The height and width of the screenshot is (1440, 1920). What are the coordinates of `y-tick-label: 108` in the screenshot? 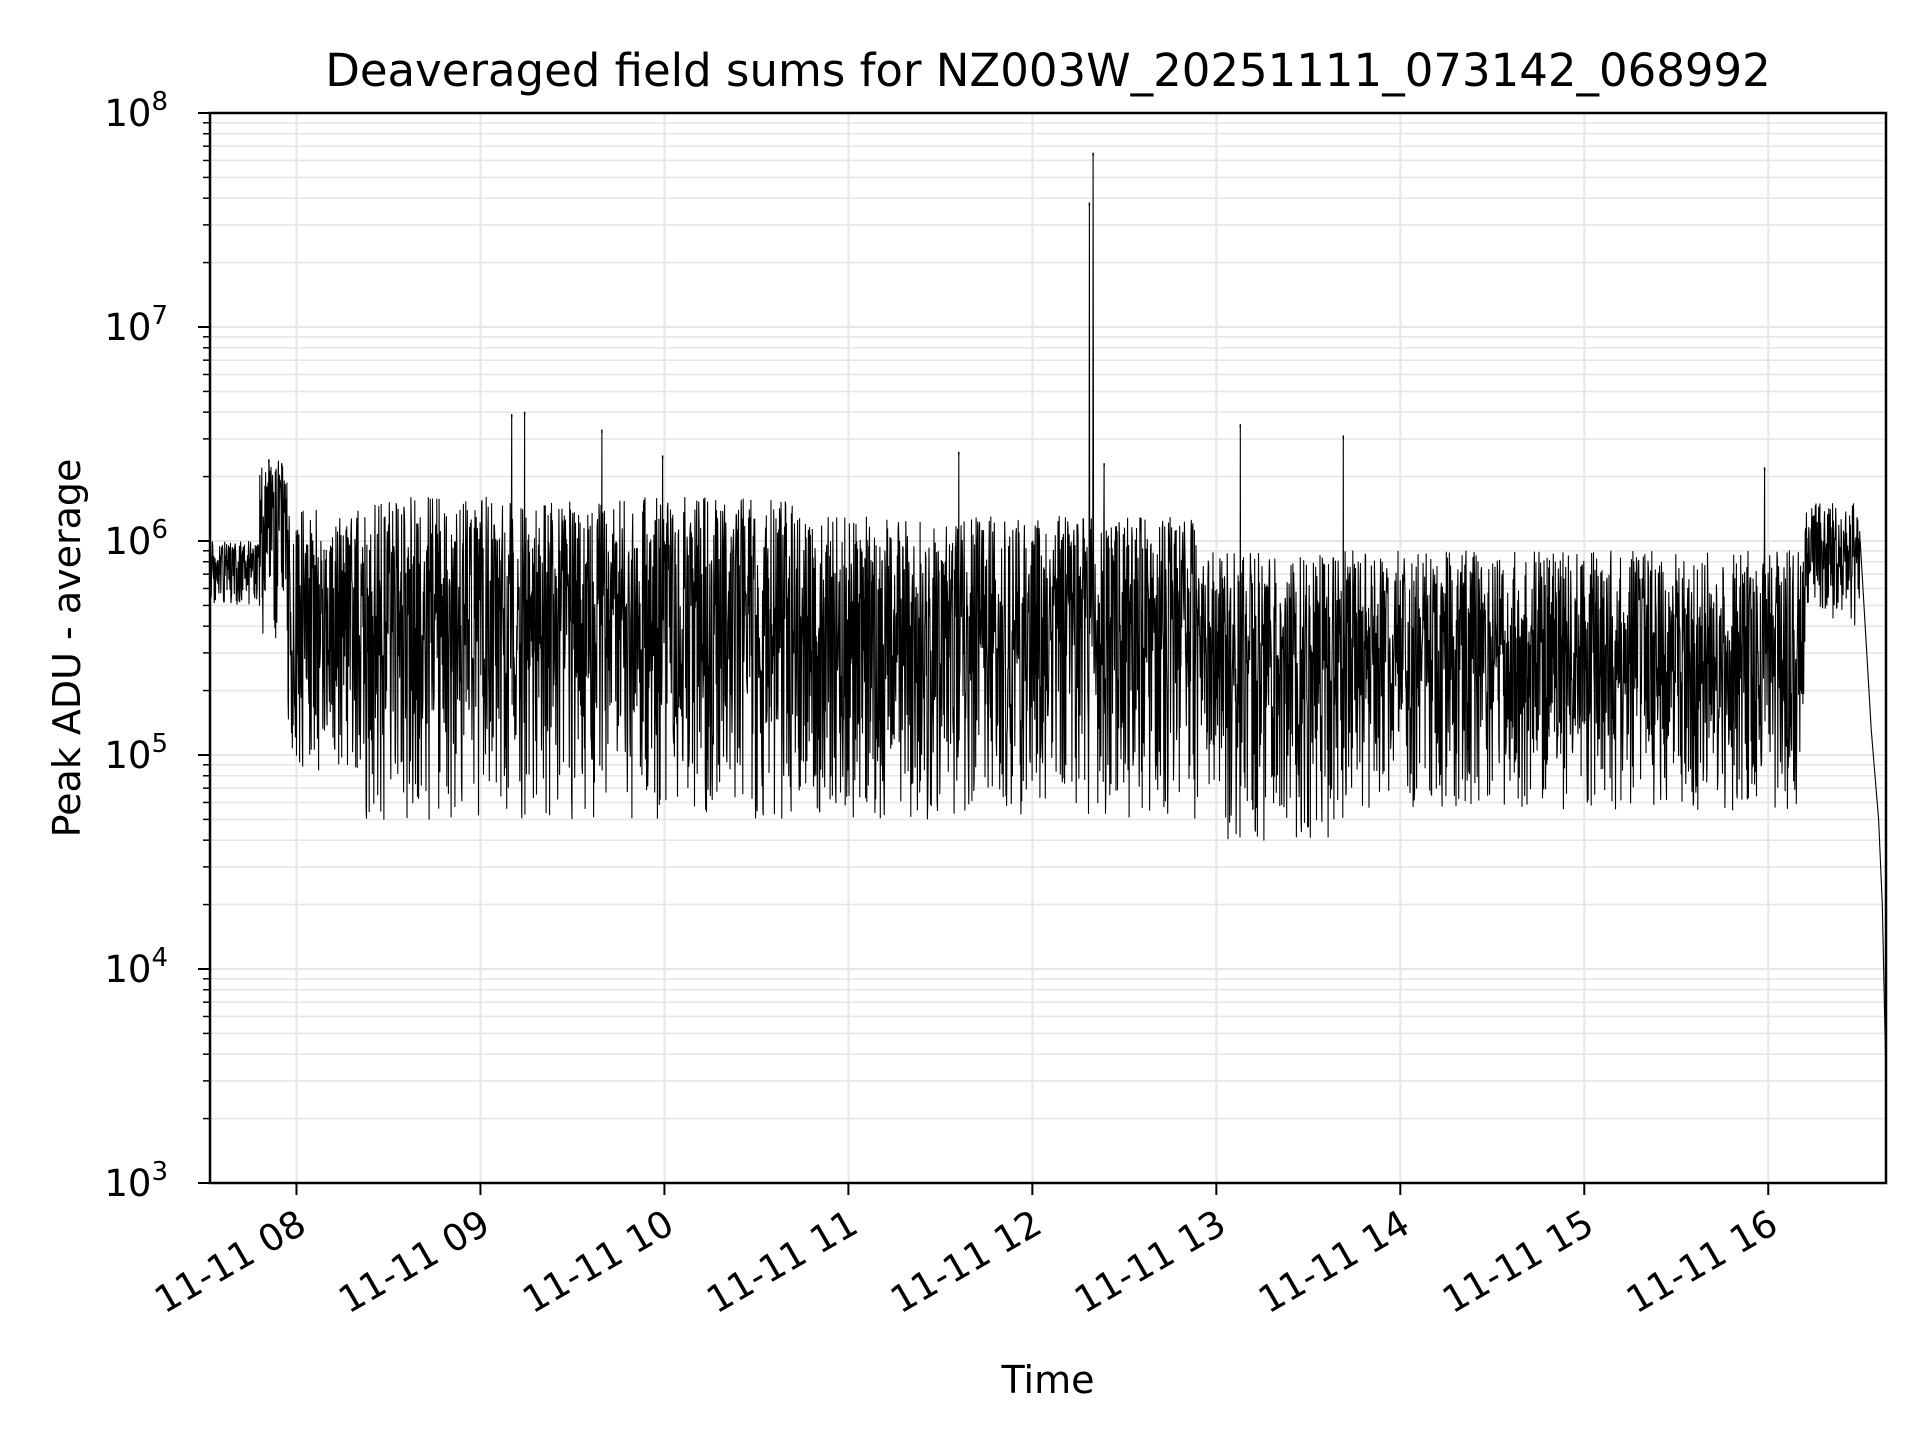 It's located at (136, 111).